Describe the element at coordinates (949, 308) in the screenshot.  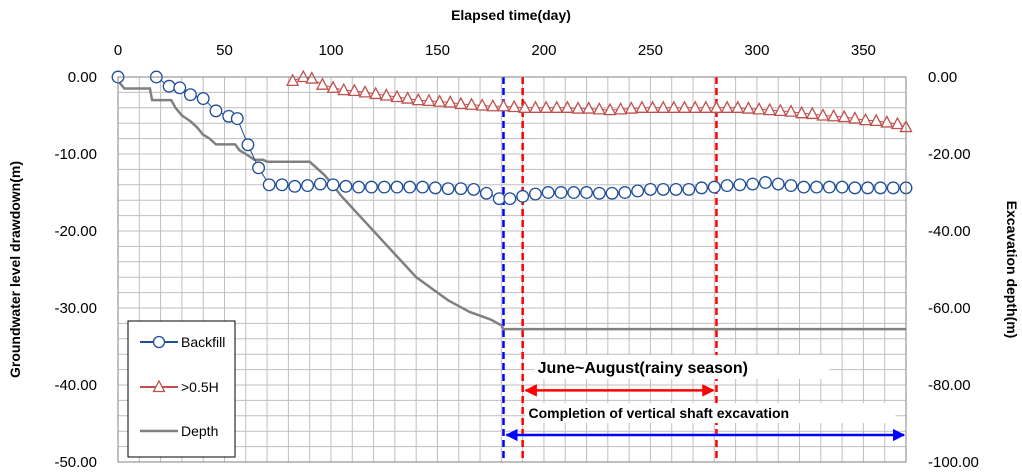
I see `y2-tick-label: -60.00` at that location.